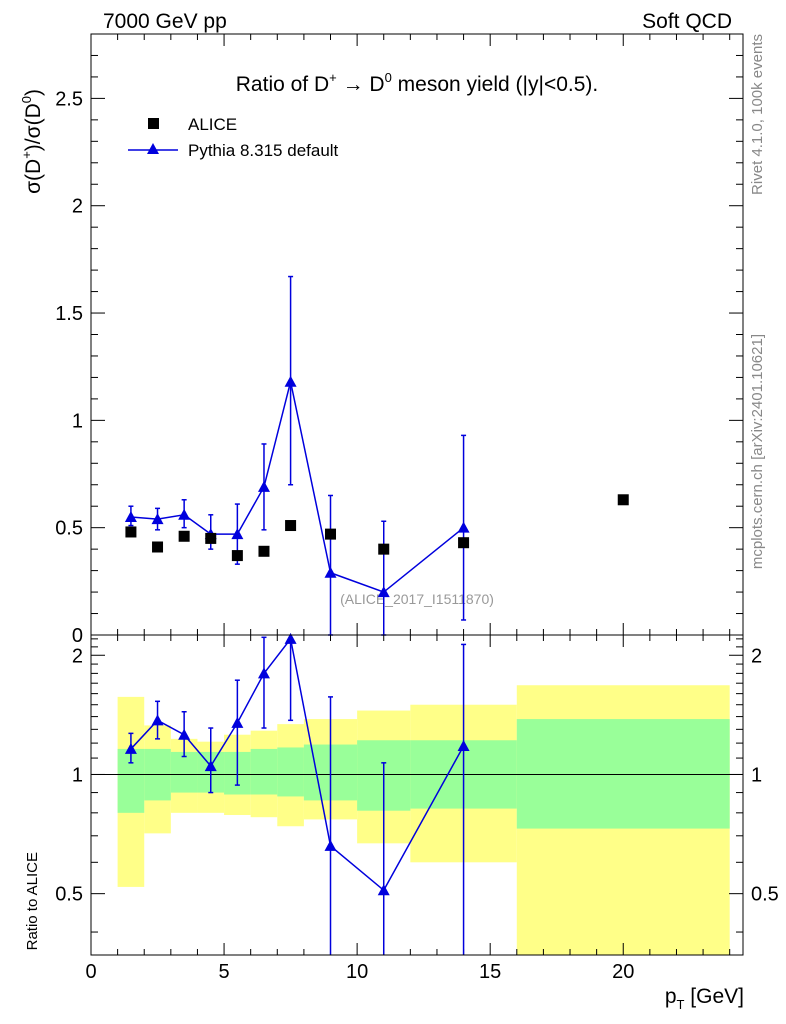  What do you see at coordinates (33, 127) in the screenshot?
I see `ylabel-part-2: )/σ(D` at bounding box center [33, 127].